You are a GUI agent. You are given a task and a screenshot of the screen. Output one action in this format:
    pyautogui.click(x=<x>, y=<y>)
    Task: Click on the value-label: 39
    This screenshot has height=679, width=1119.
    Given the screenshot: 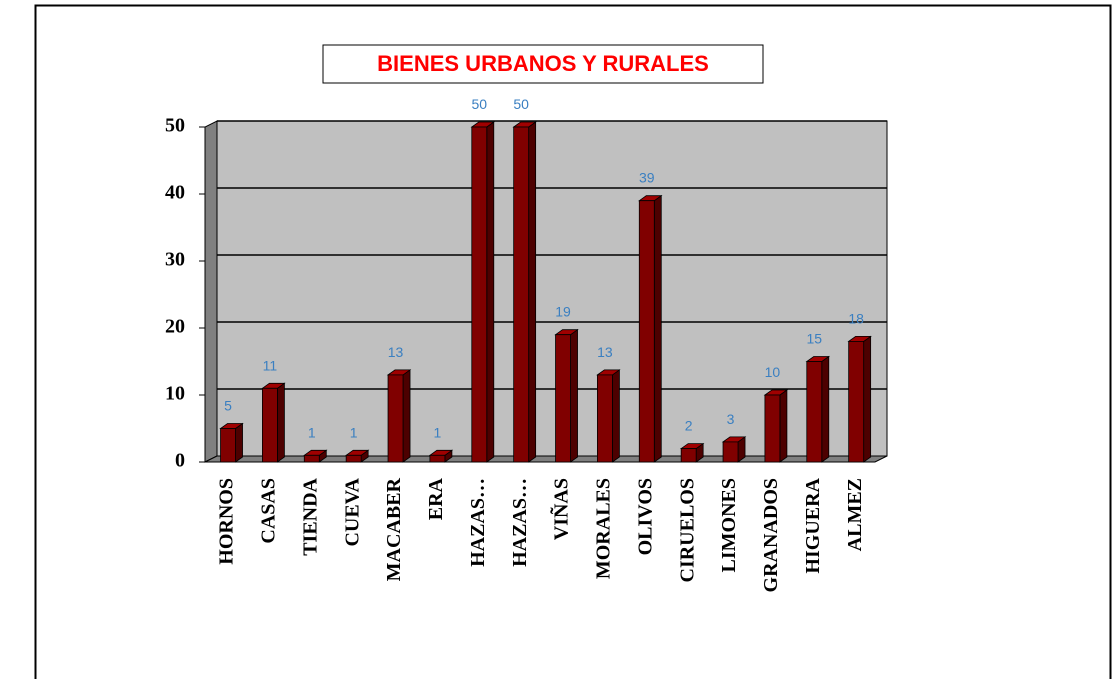 What is the action you would take?
    pyautogui.click(x=647, y=178)
    